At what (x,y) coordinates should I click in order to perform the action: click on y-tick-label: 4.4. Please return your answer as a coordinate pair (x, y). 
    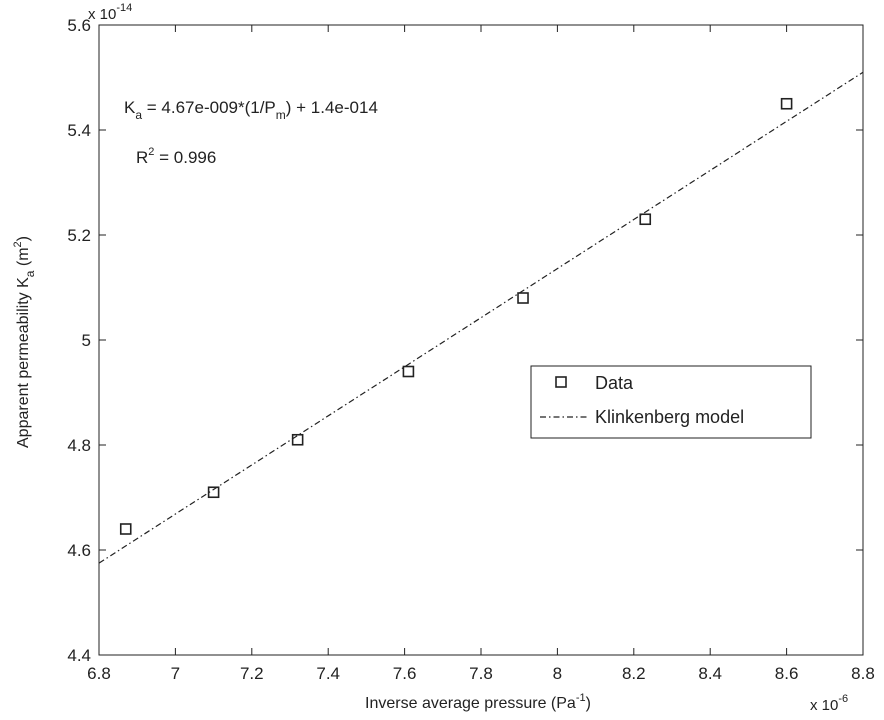
    Looking at the image, I should click on (79, 655).